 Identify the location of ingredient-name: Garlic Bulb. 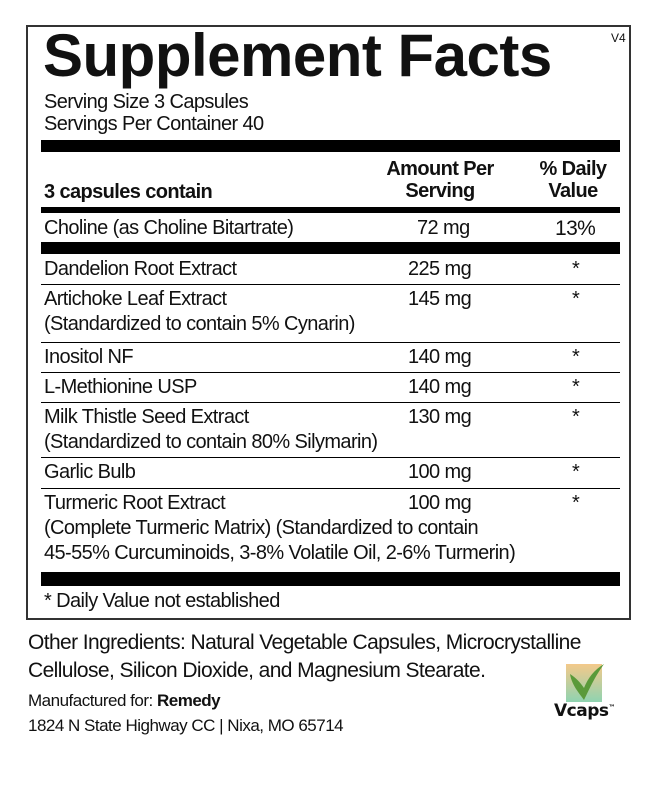
(90, 472).